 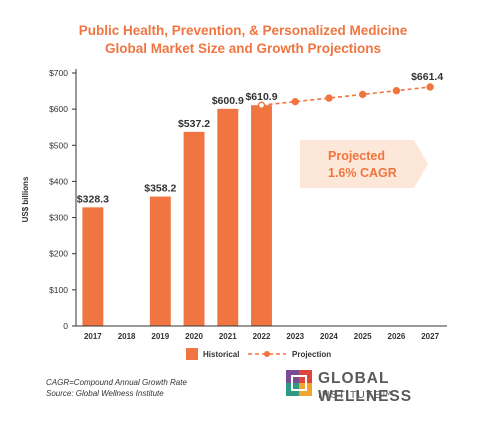 What do you see at coordinates (362, 173) in the screenshot?
I see `cagr-annotation-line2: 1.6% CAGR` at bounding box center [362, 173].